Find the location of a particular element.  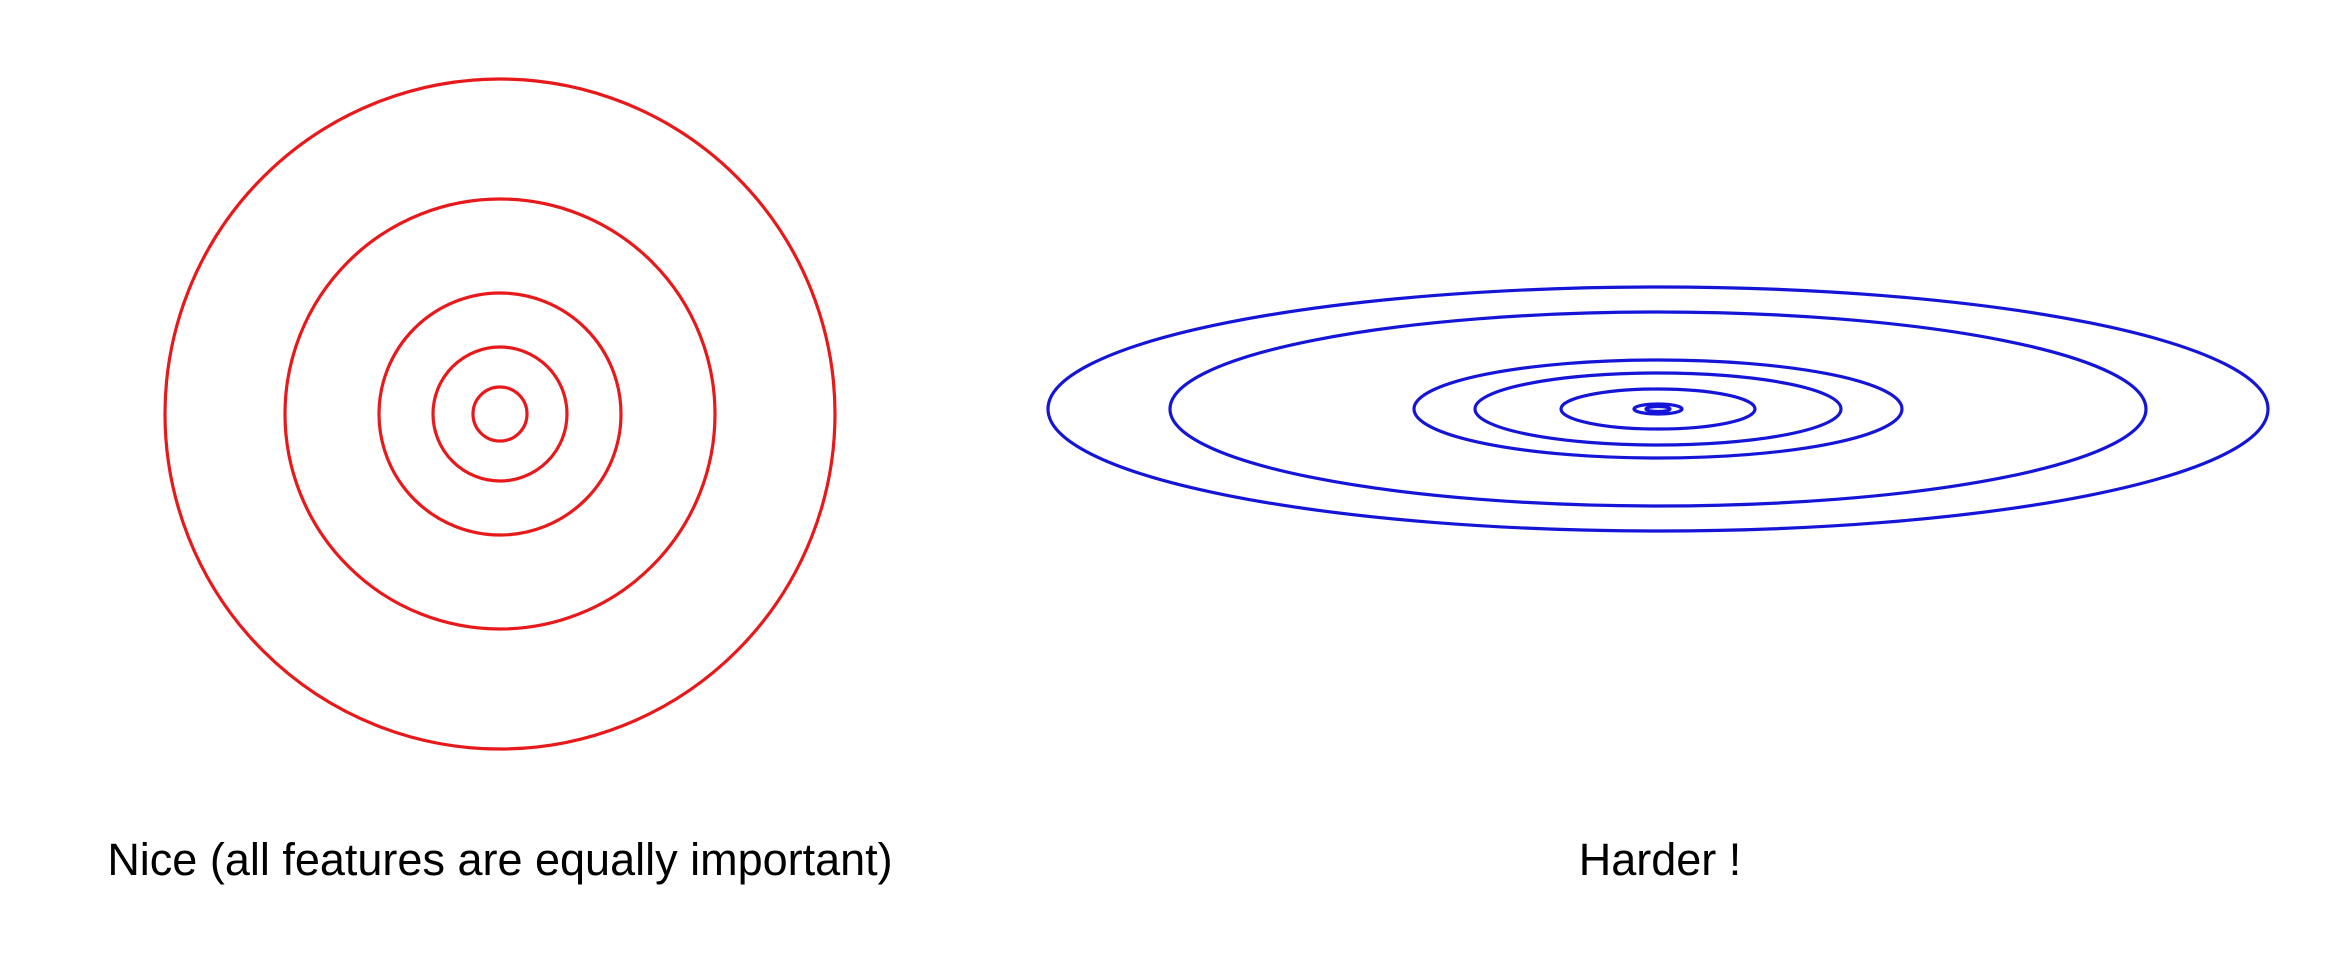

elliptical-contours is located at coordinates (1658, 409).